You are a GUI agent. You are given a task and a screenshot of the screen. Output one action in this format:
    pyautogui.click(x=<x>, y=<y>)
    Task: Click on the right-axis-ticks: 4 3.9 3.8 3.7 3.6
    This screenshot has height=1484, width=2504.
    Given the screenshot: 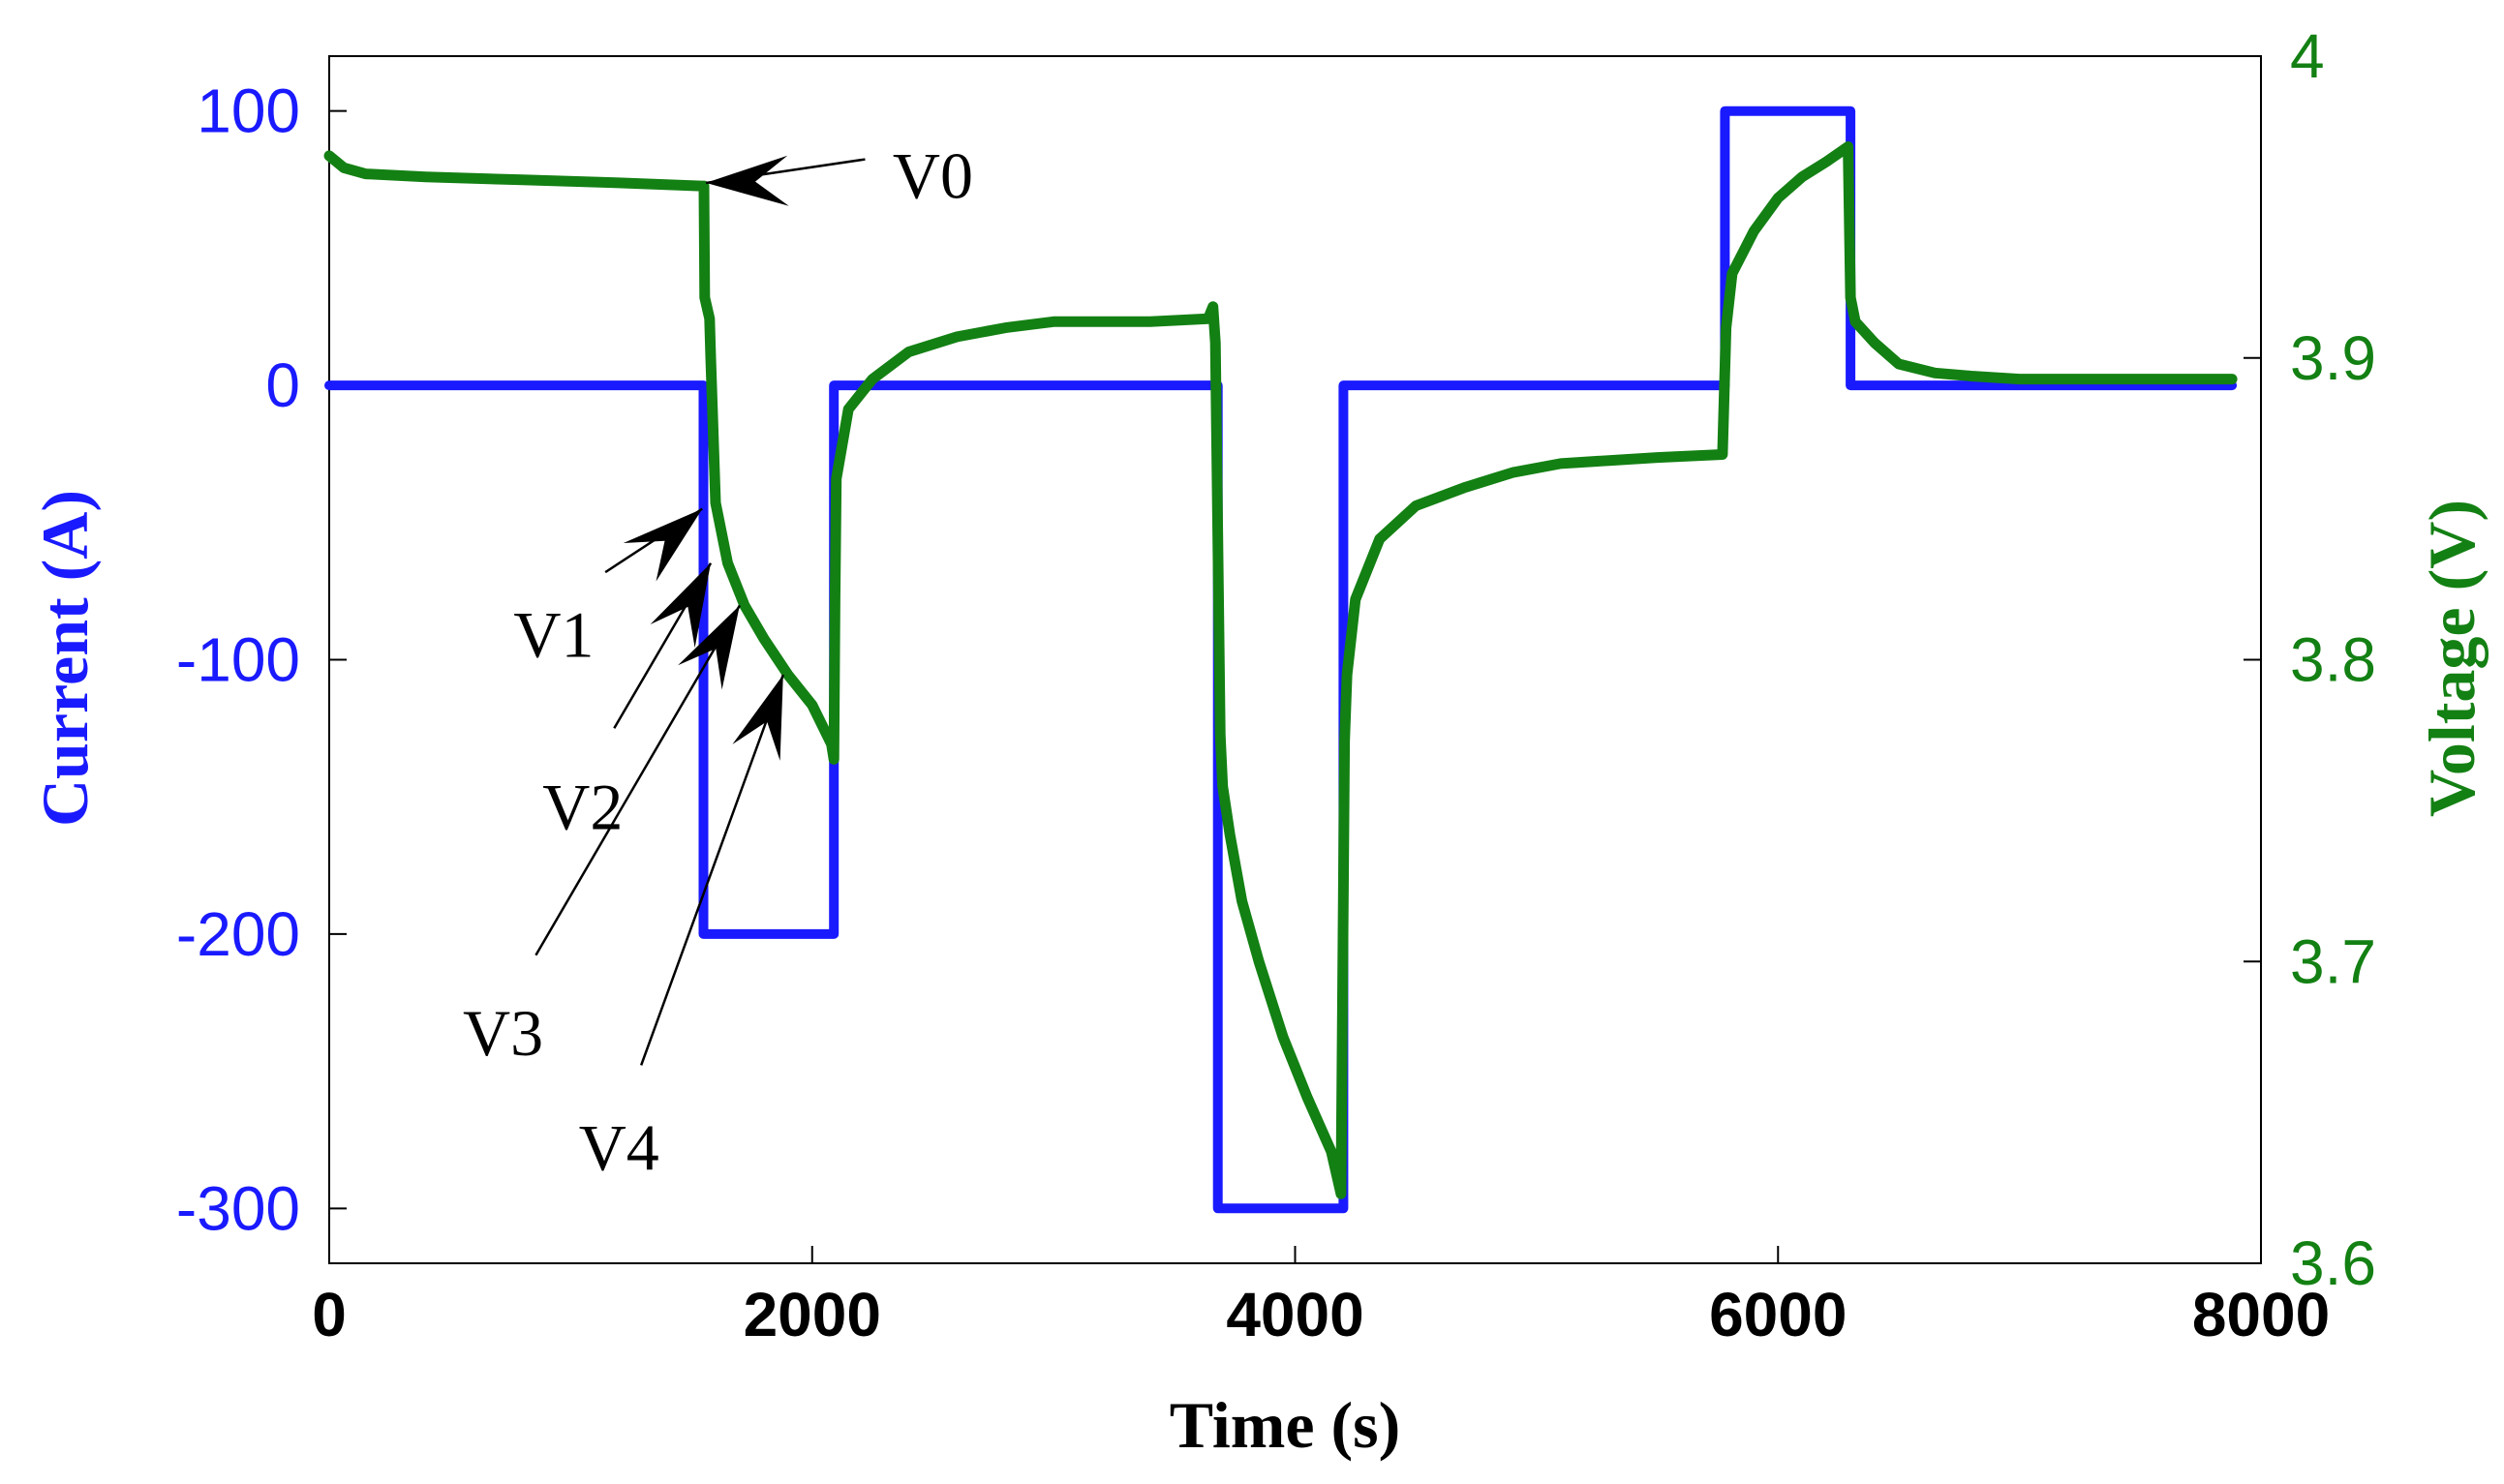 What is the action you would take?
    pyautogui.click(x=2333, y=659)
    